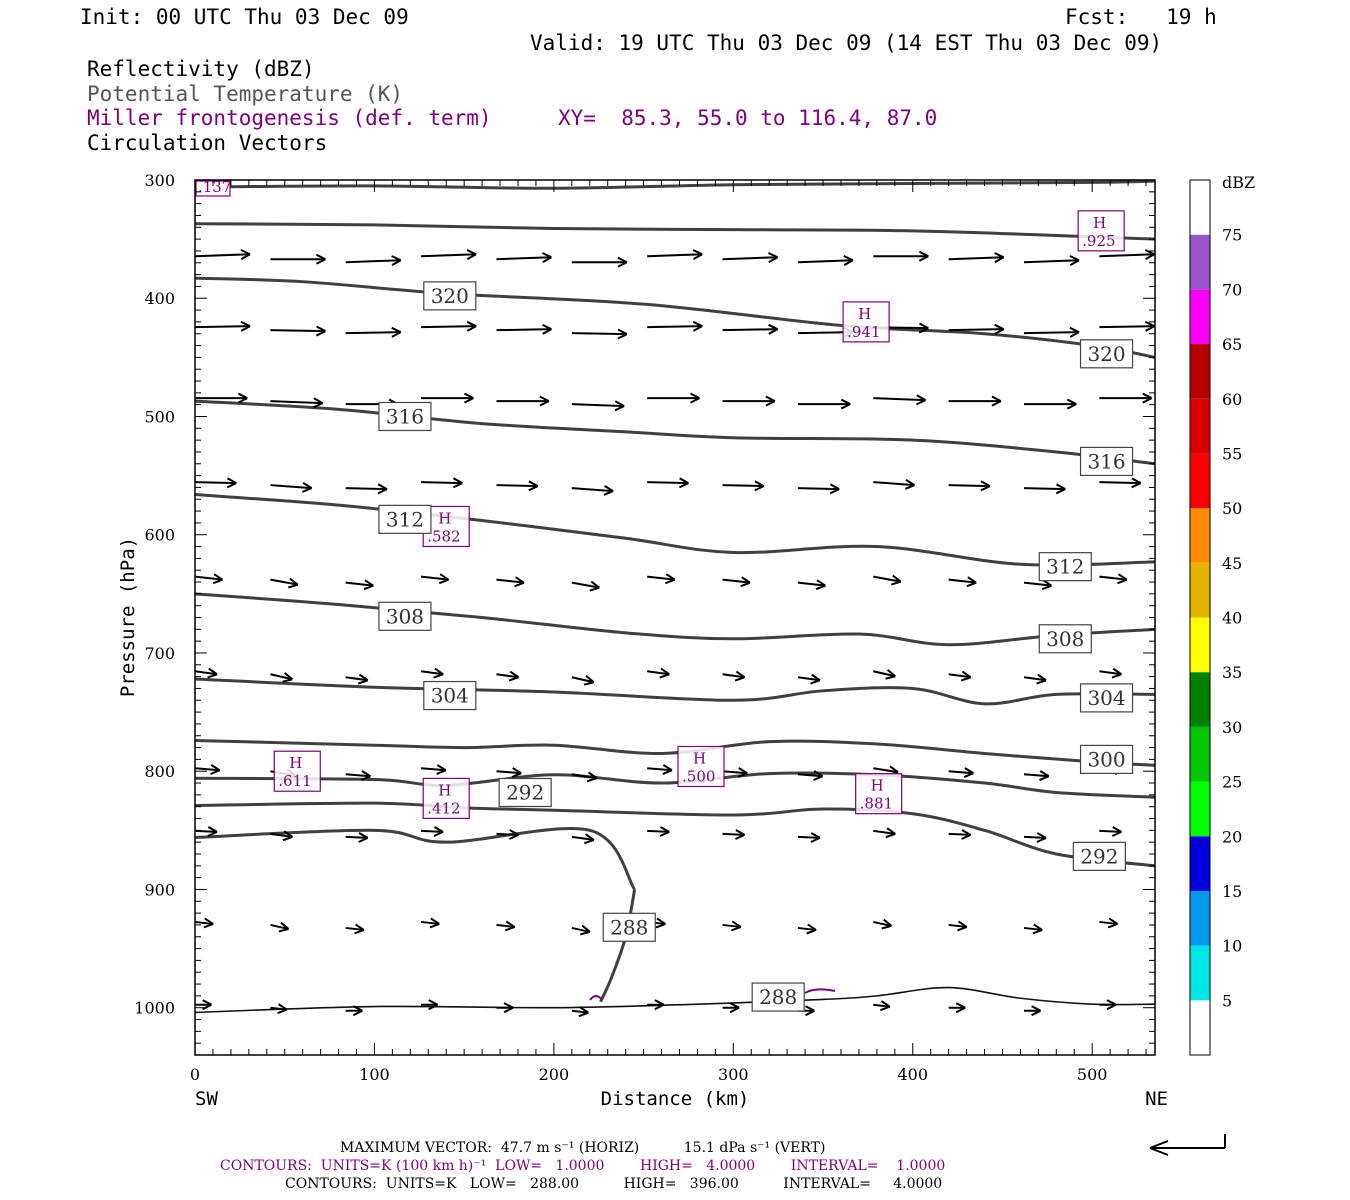 The width and height of the screenshot is (1350, 1200). I want to click on frontogenesis-high: H.611, so click(297, 771).